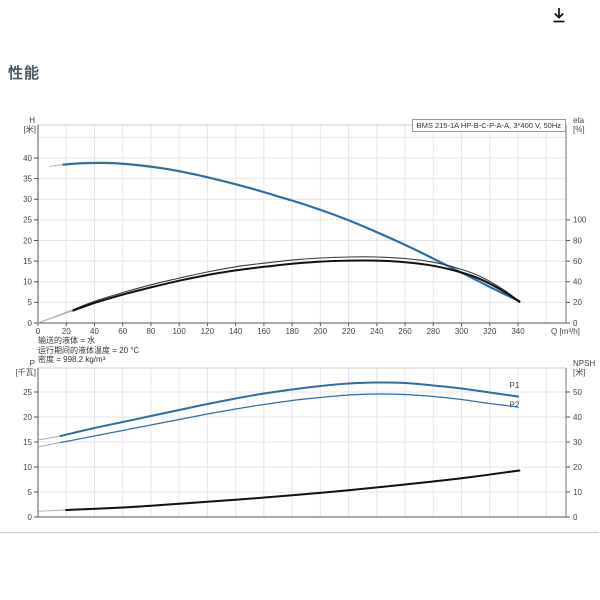 The width and height of the screenshot is (600, 600). What do you see at coordinates (377, 331) in the screenshot?
I see `x-tick-label: 240` at bounding box center [377, 331].